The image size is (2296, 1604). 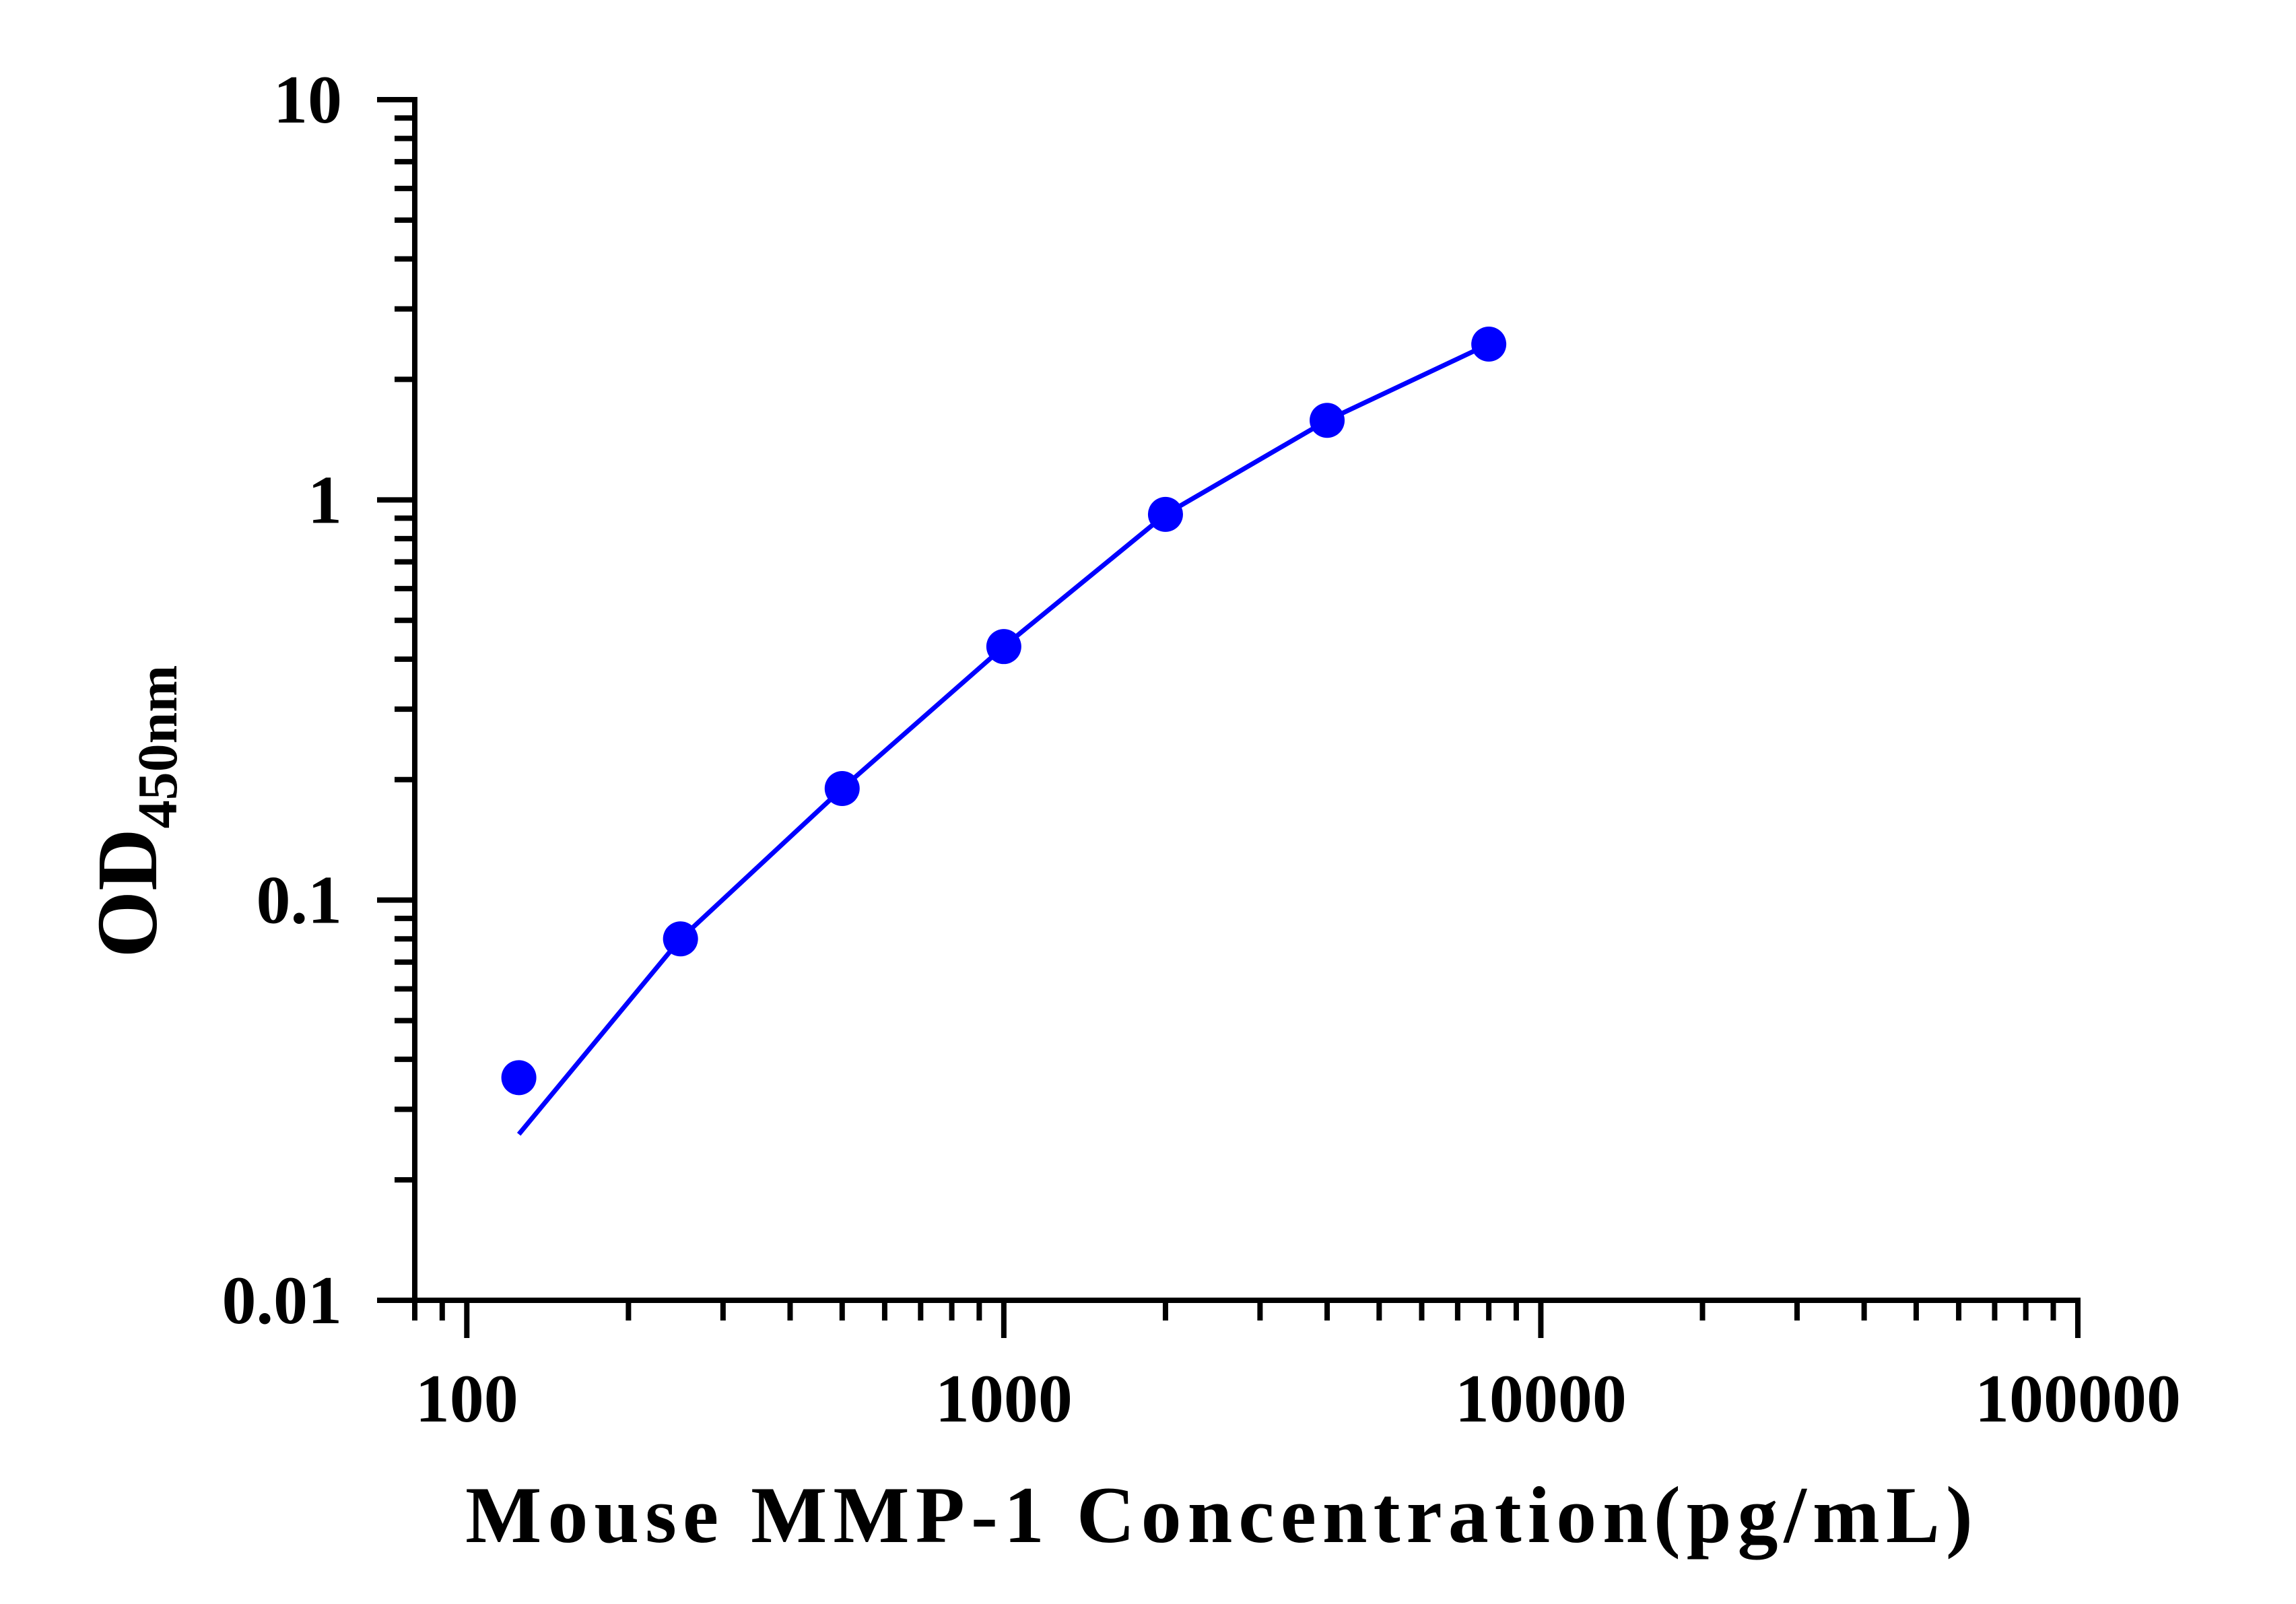 I want to click on svg-text: OD450nm, so click(x=134, y=811).